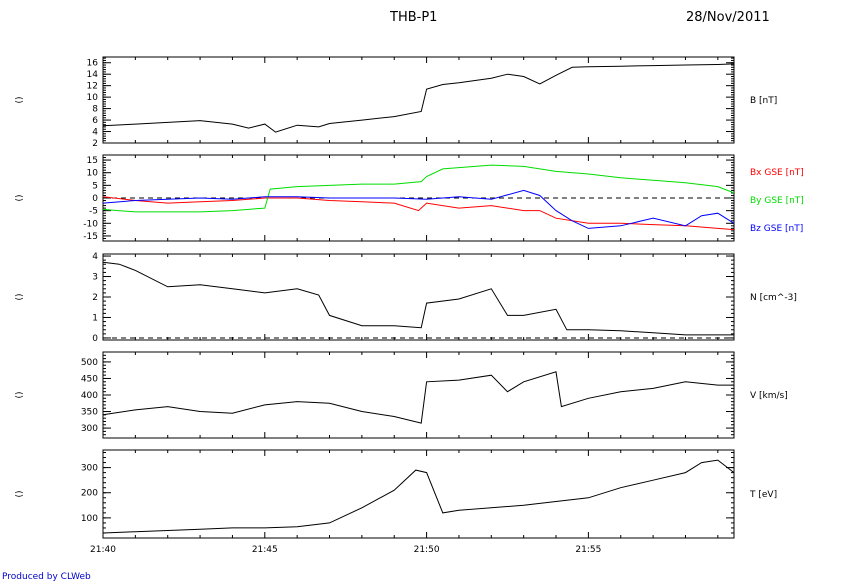 This screenshot has width=864, height=584. Describe the element at coordinates (777, 201) in the screenshot. I see `legend-entry: By GSE [nT]` at that location.